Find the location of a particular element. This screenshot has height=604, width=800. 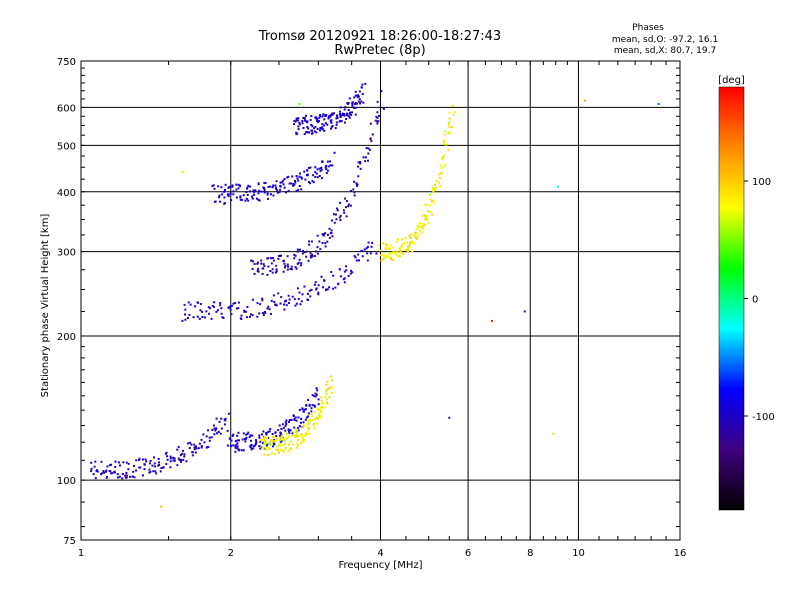

echo-trace-o is located at coordinates (317, 183).